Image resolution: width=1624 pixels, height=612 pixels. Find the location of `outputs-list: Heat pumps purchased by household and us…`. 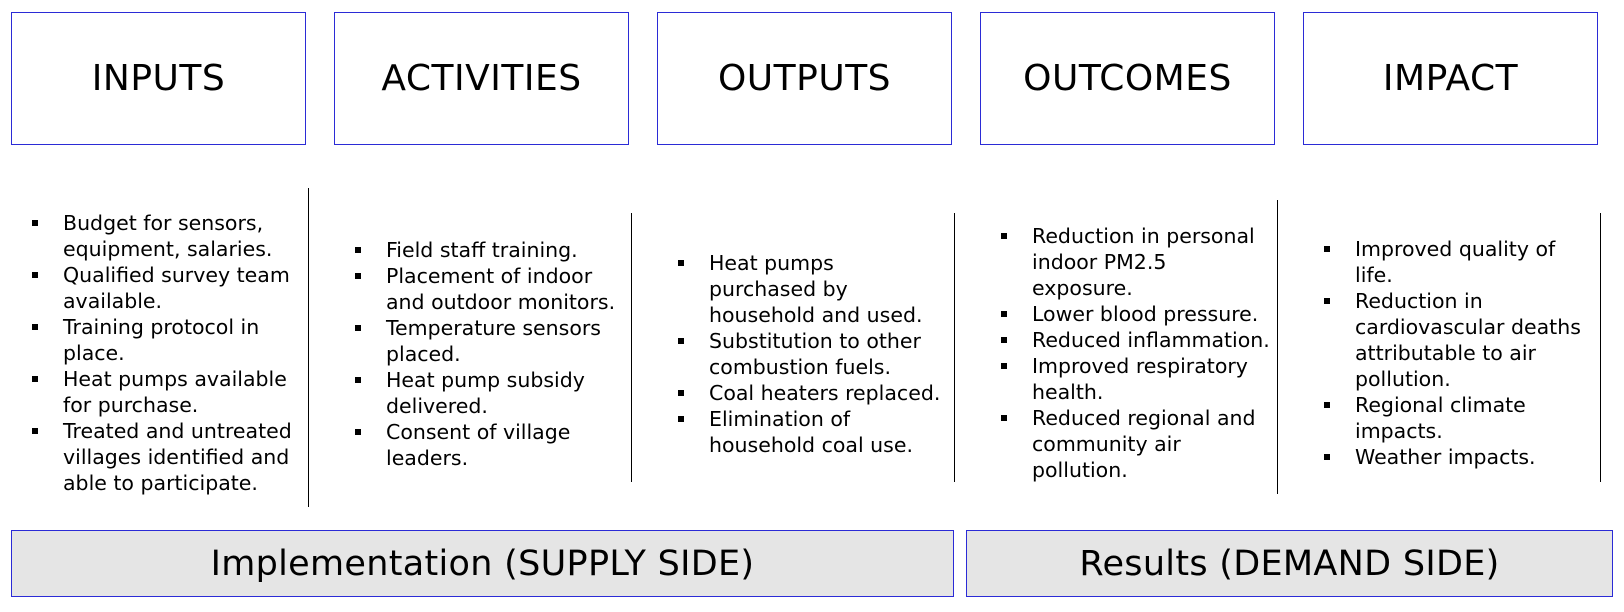

outputs-list: Heat pumps purchased by household and us… is located at coordinates (802, 354).